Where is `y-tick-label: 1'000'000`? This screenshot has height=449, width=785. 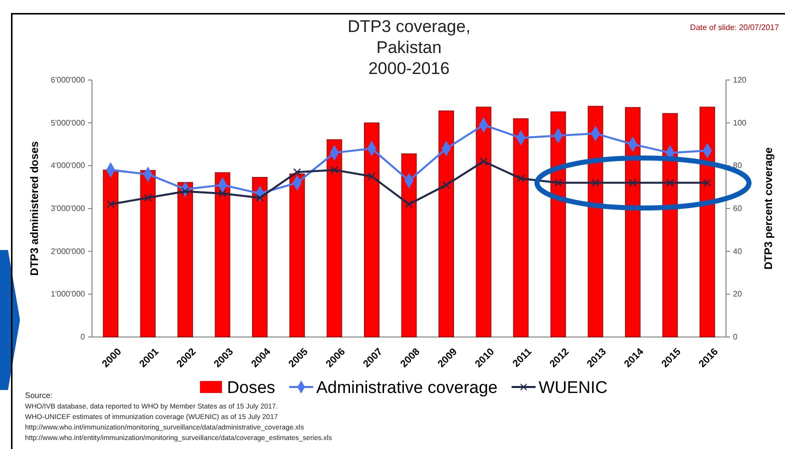 y-tick-label: 1'000'000 is located at coordinates (68, 294).